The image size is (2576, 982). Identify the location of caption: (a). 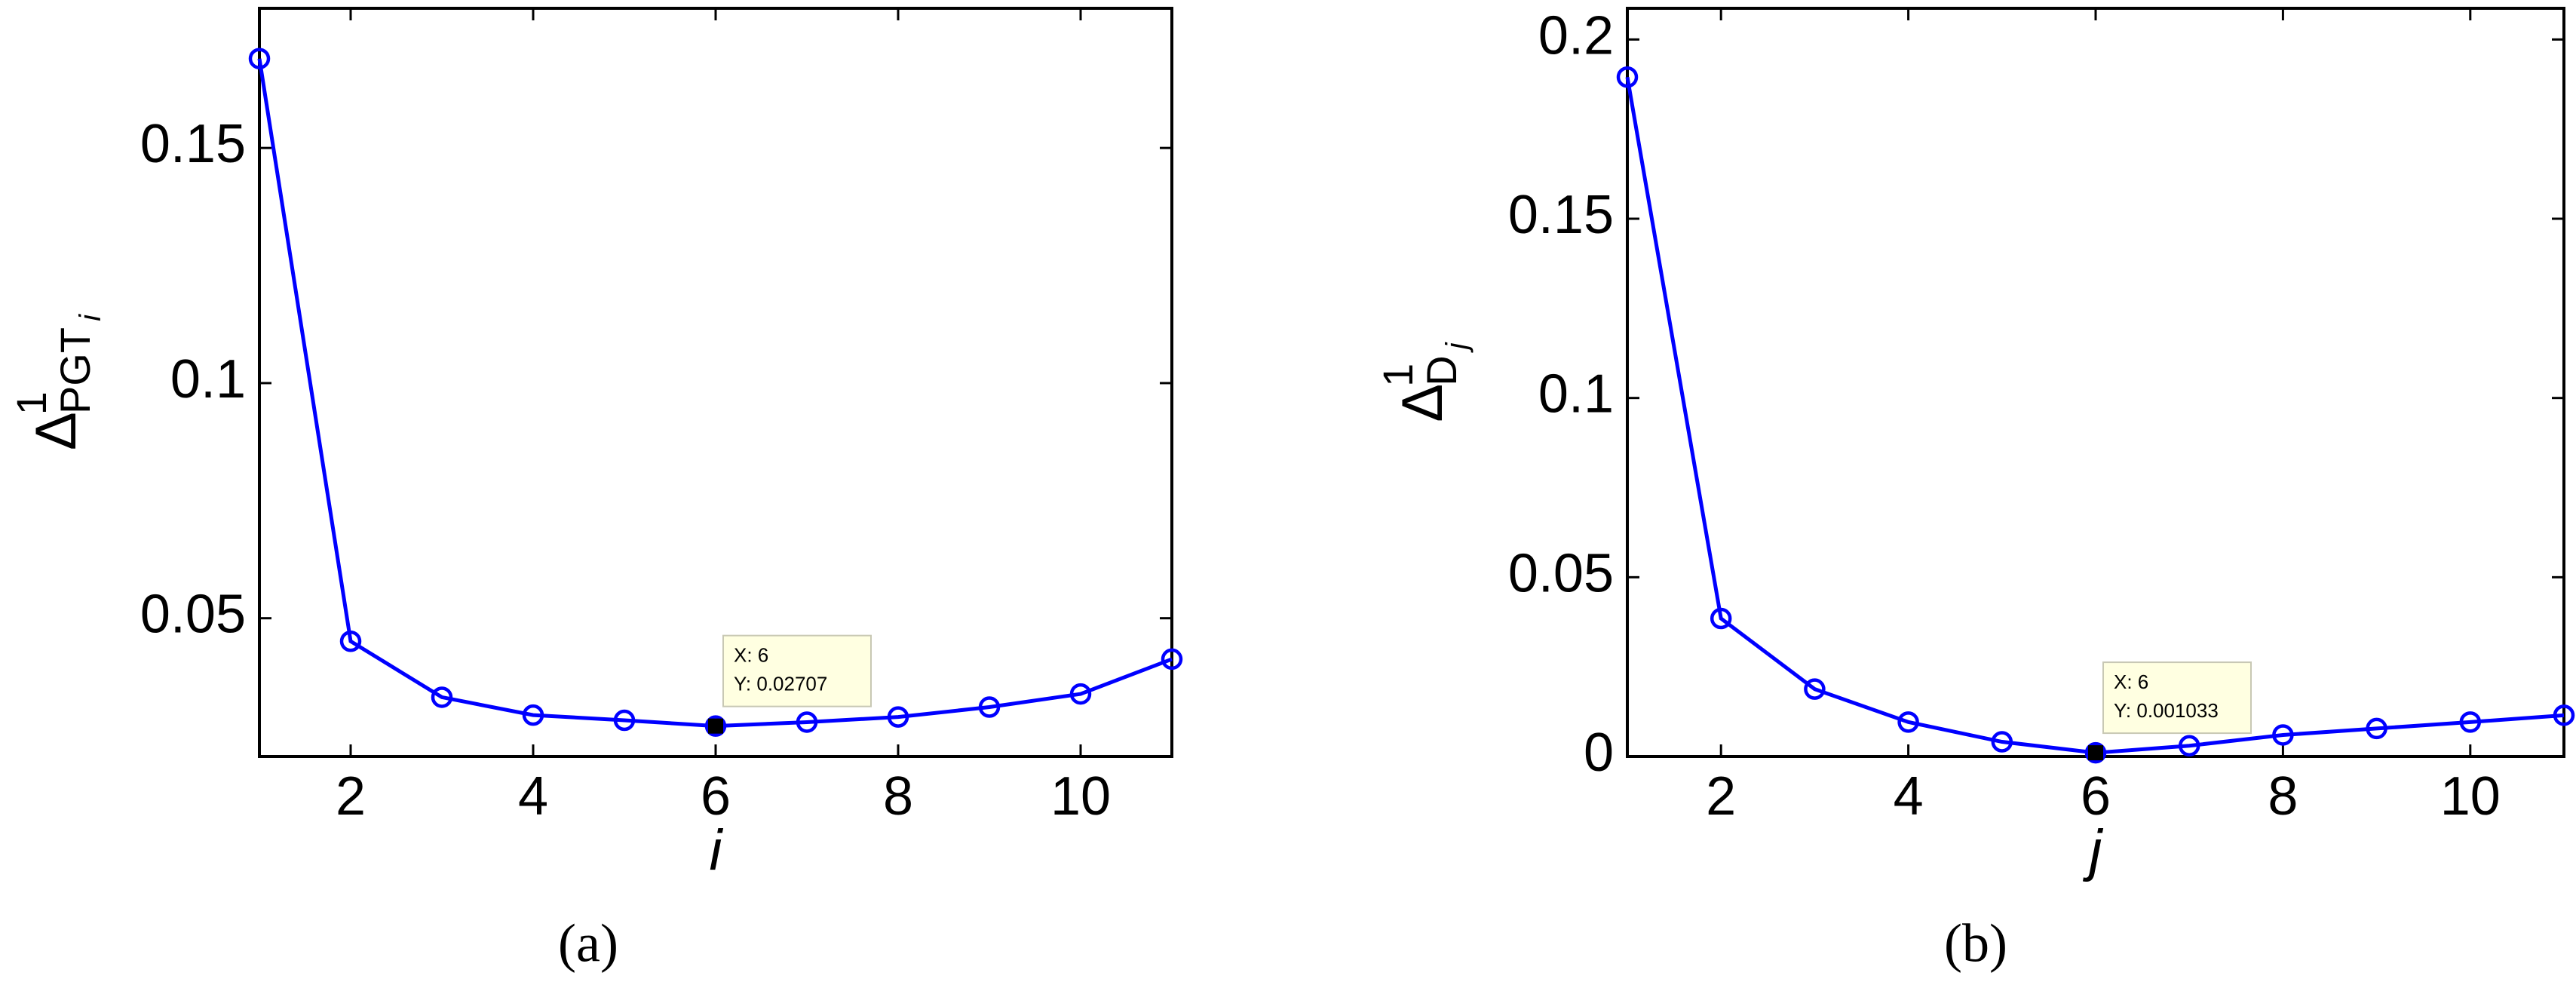
(588, 943).